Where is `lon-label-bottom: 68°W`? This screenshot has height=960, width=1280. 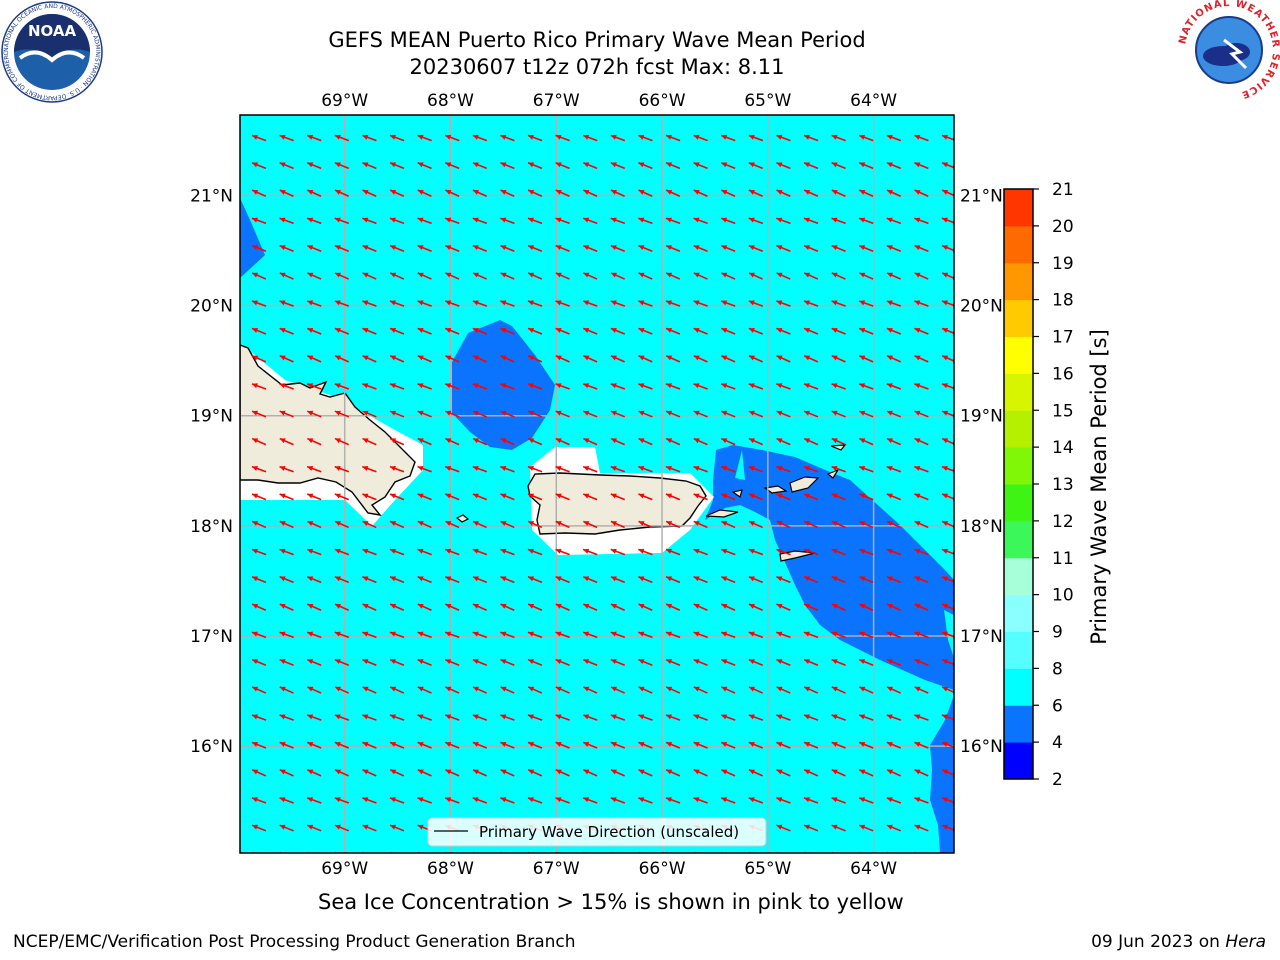 lon-label-bottom: 68°W is located at coordinates (450, 869).